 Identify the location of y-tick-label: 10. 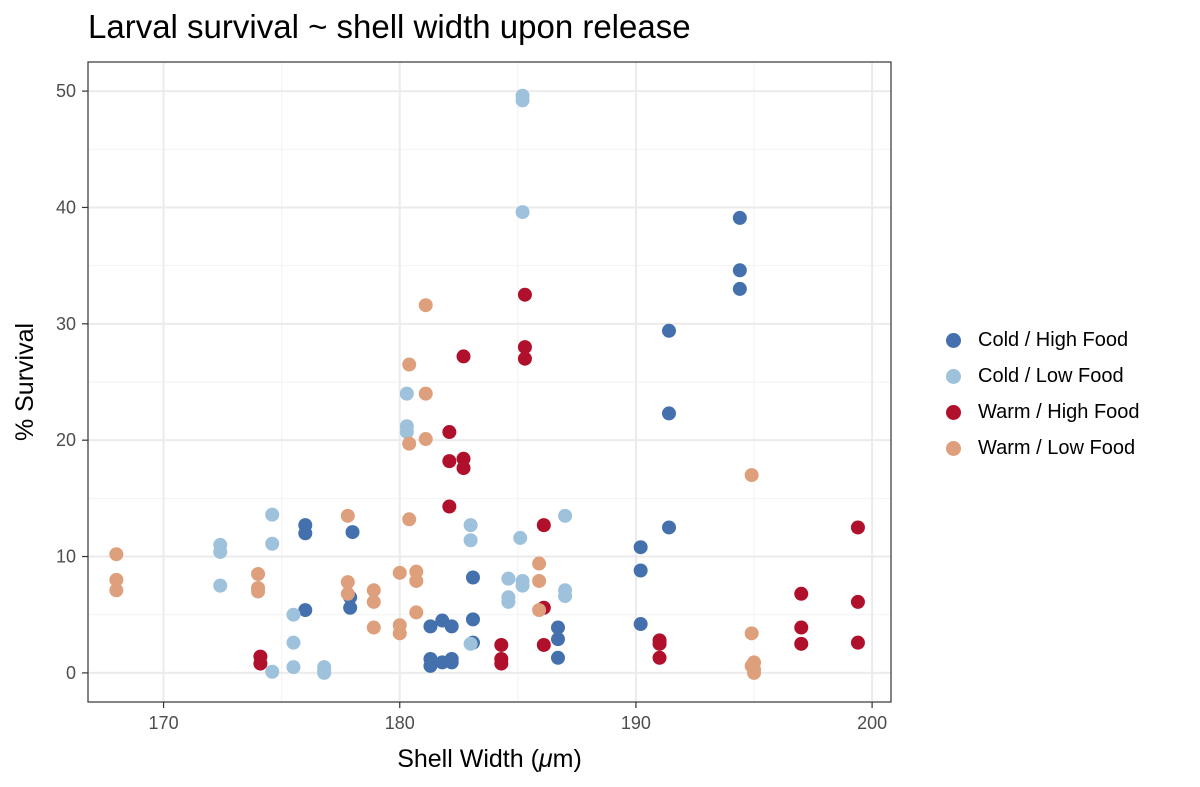
(66, 557).